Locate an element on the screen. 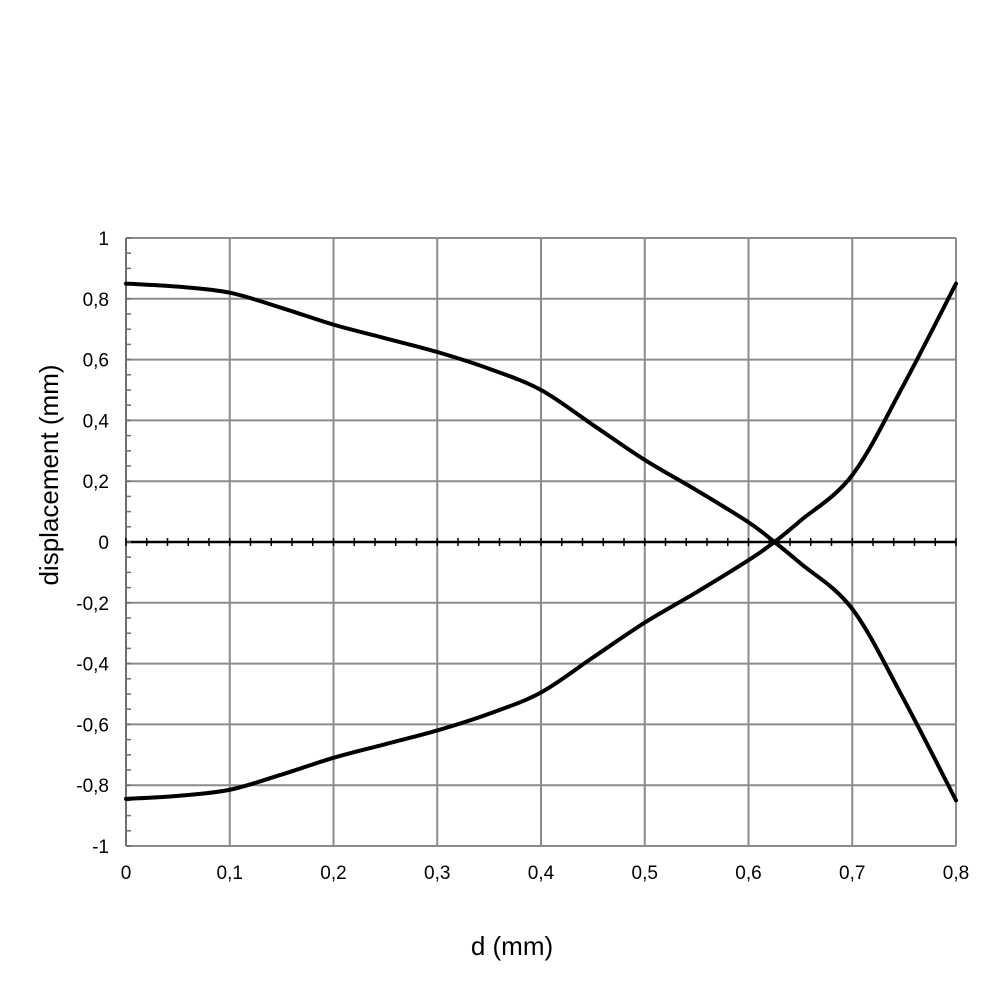 The height and width of the screenshot is (1000, 1000). x-tick-label: 0,5 is located at coordinates (645, 873).